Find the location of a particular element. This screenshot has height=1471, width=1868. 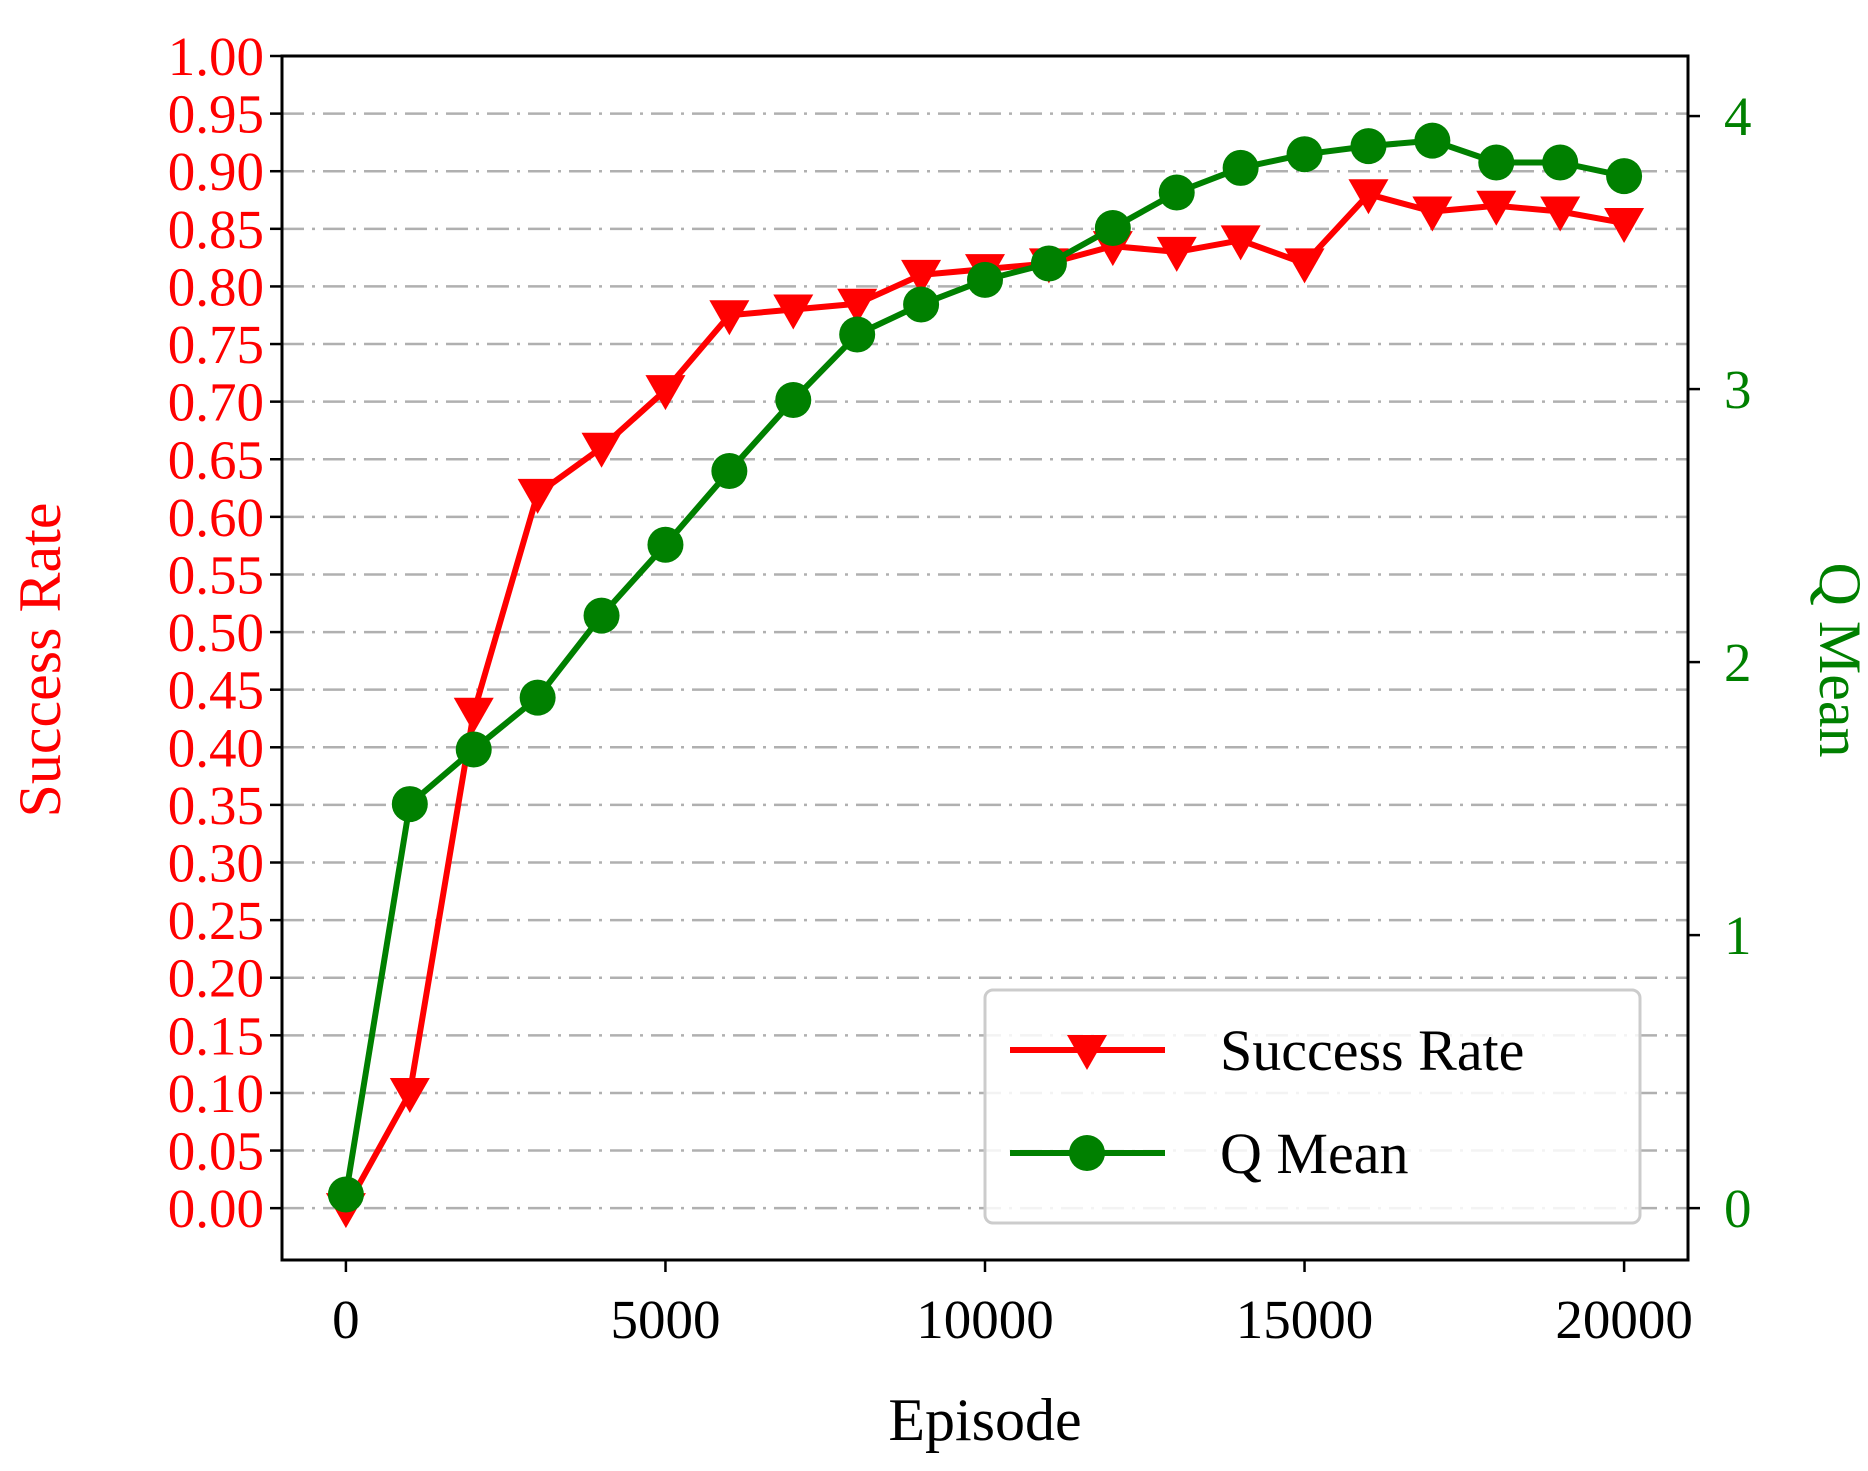

left-tick-label: 0.40 is located at coordinates (216, 747).